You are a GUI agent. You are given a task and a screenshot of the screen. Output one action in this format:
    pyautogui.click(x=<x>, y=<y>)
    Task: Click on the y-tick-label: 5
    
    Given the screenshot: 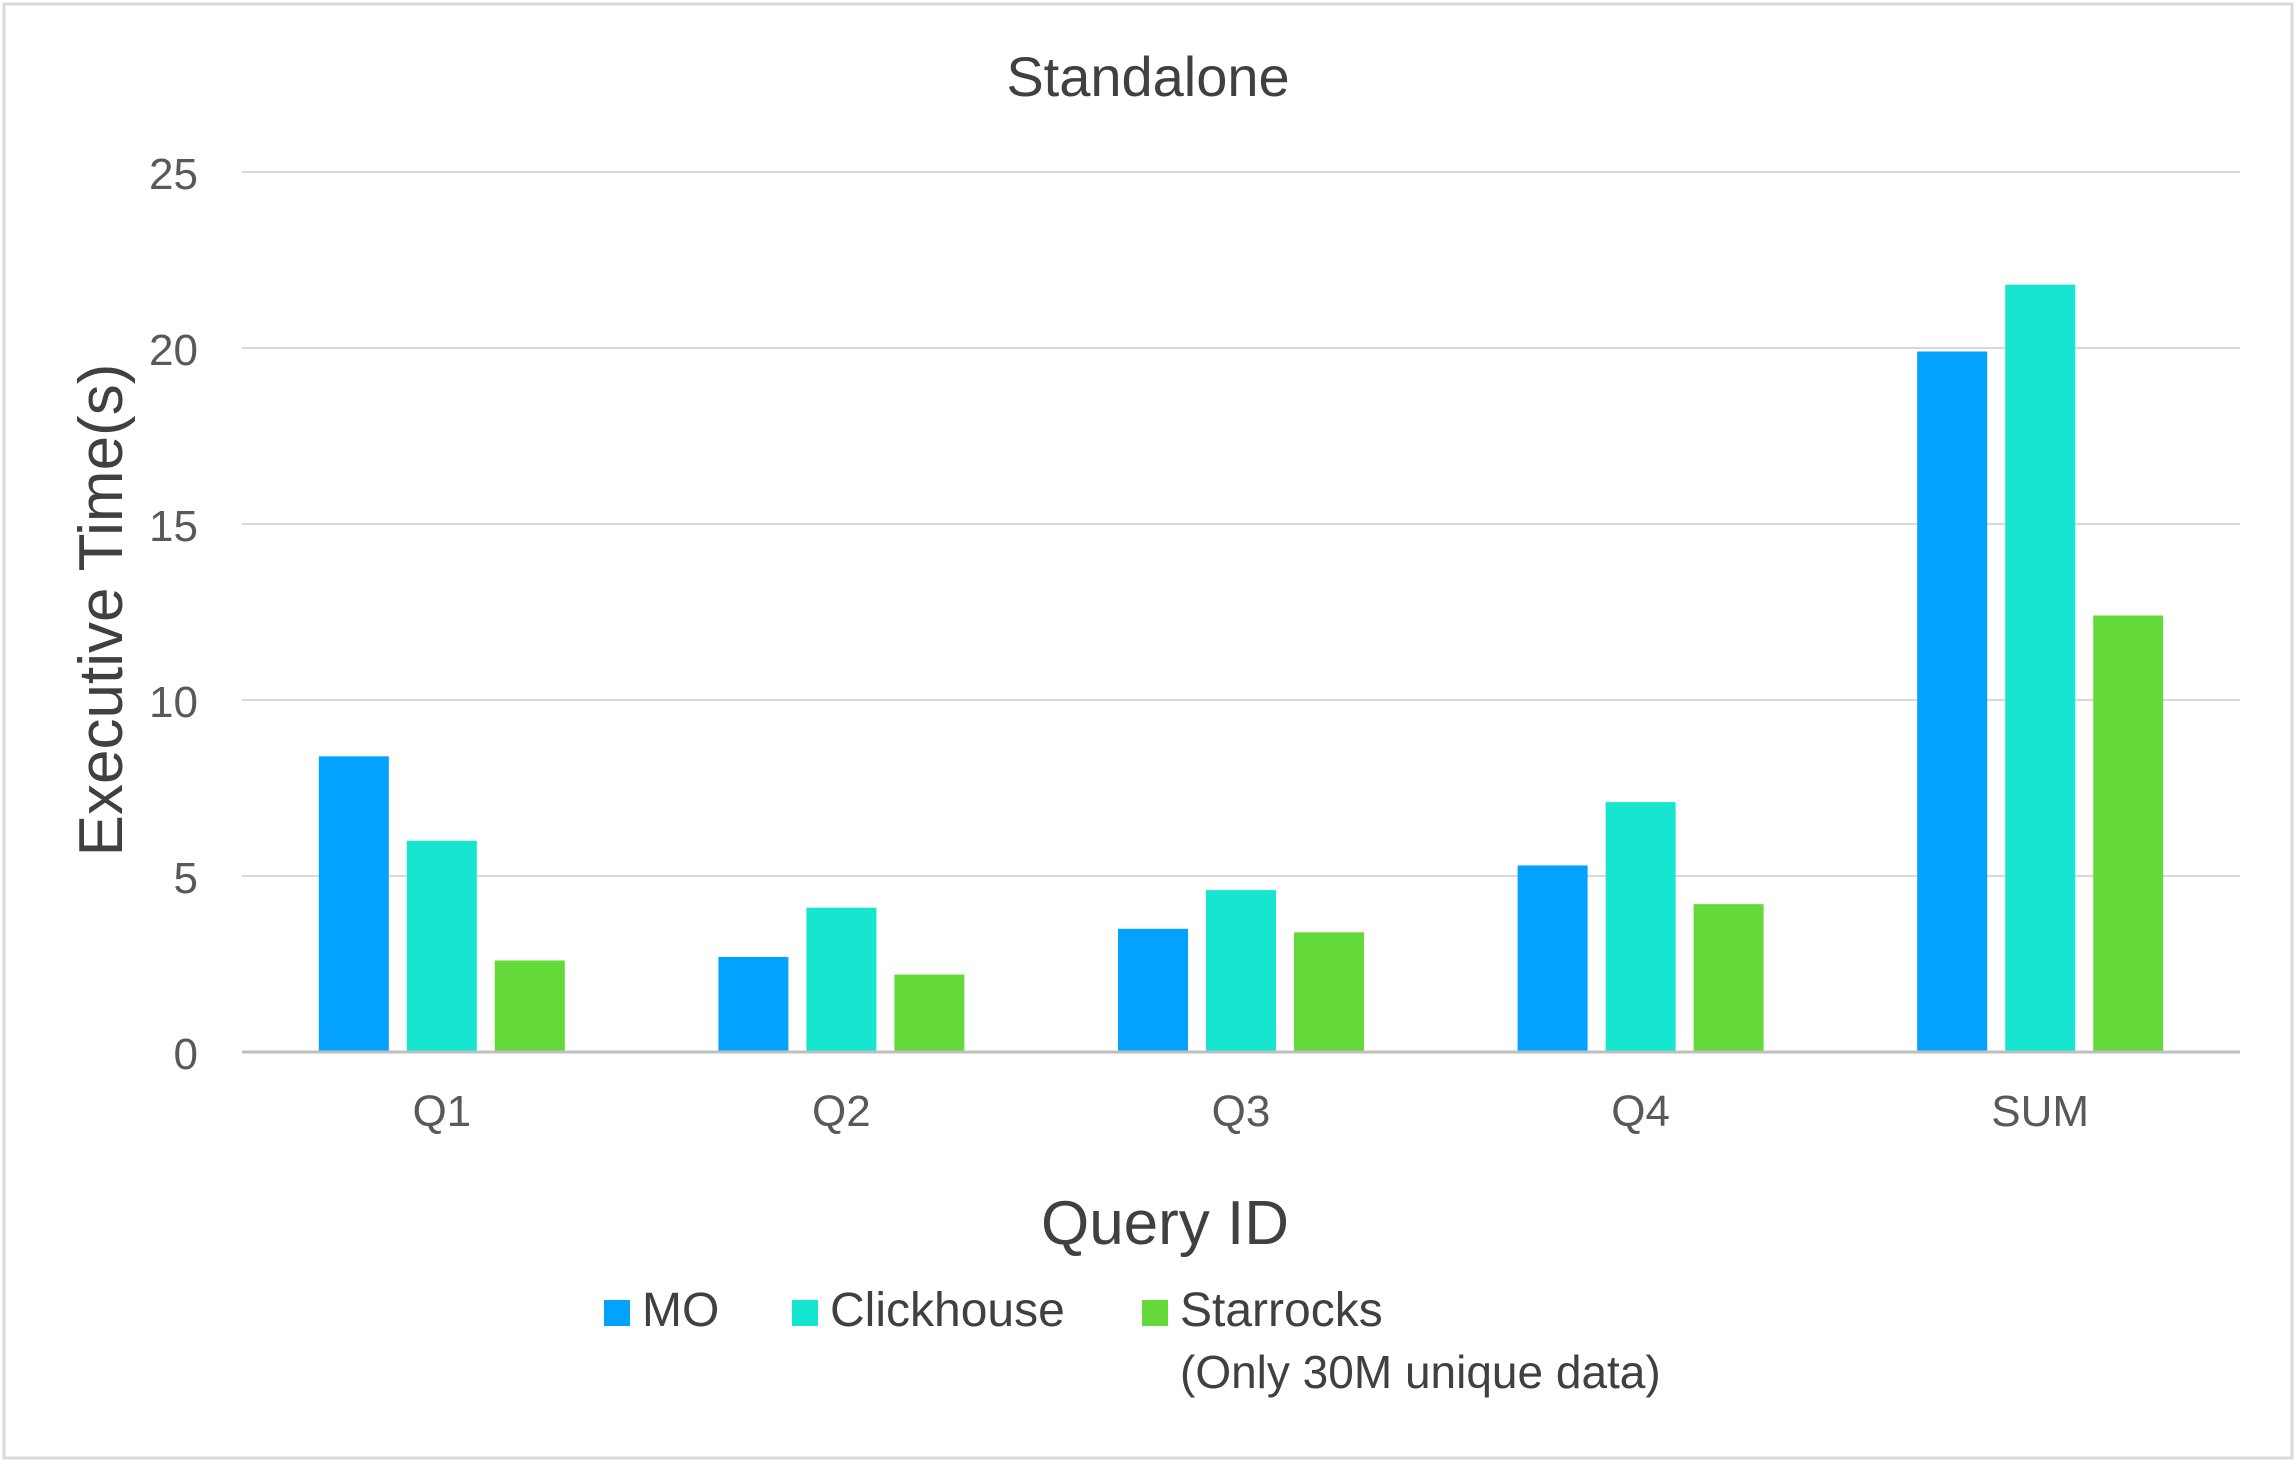 What is the action you would take?
    pyautogui.click(x=186, y=878)
    